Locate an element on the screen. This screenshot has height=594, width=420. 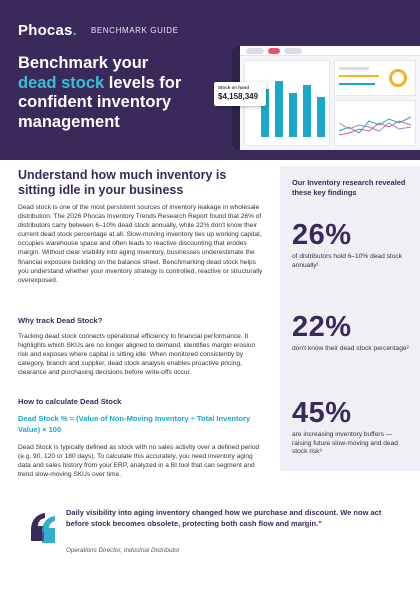
phocas-logo: Phocas. is located at coordinates (47, 30).